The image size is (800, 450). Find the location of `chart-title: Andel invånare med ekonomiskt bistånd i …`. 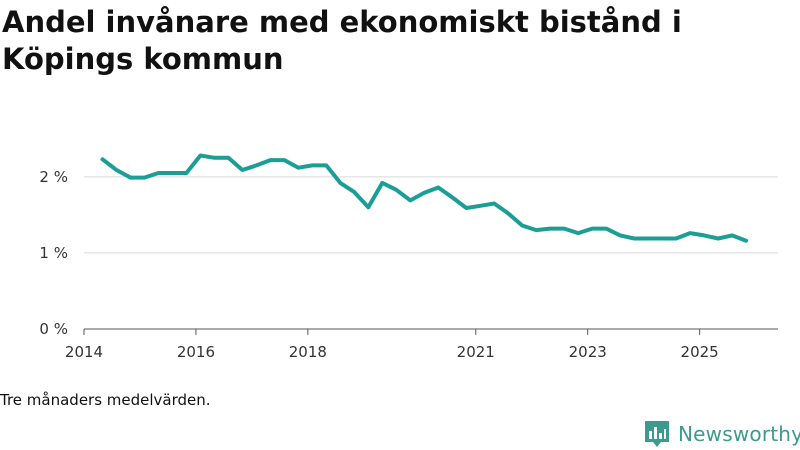

chart-title: Andel invånare med ekonomiskt bistånd i … is located at coordinates (342, 40).